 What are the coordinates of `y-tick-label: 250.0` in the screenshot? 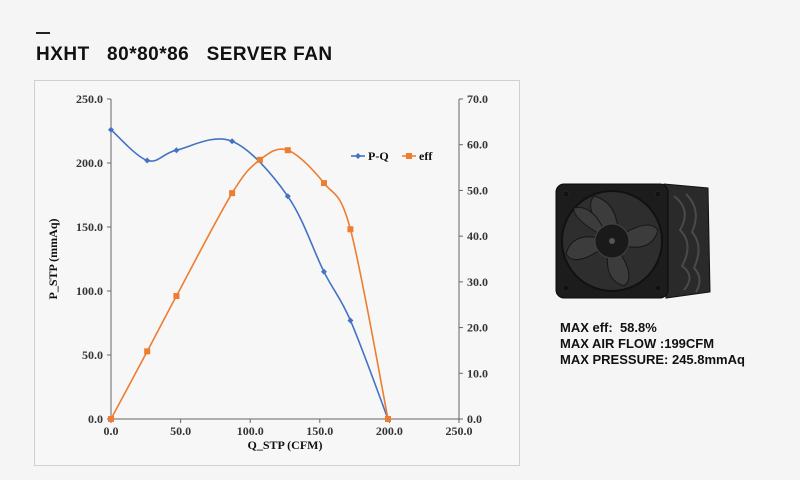 It's located at (89, 99).